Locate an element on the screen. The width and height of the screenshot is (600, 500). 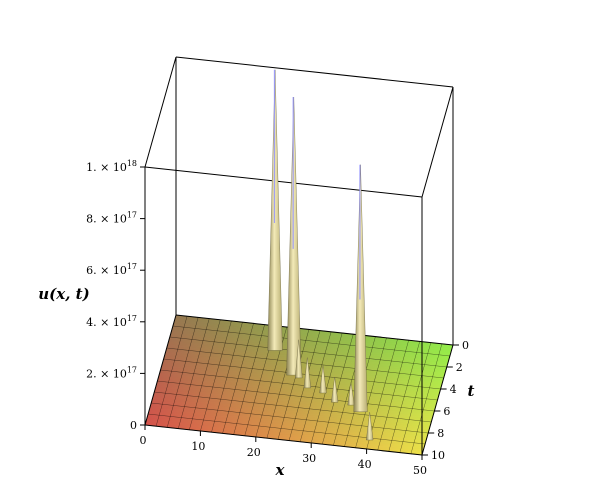
t-tick-label: 0 is located at coordinates (465, 345).